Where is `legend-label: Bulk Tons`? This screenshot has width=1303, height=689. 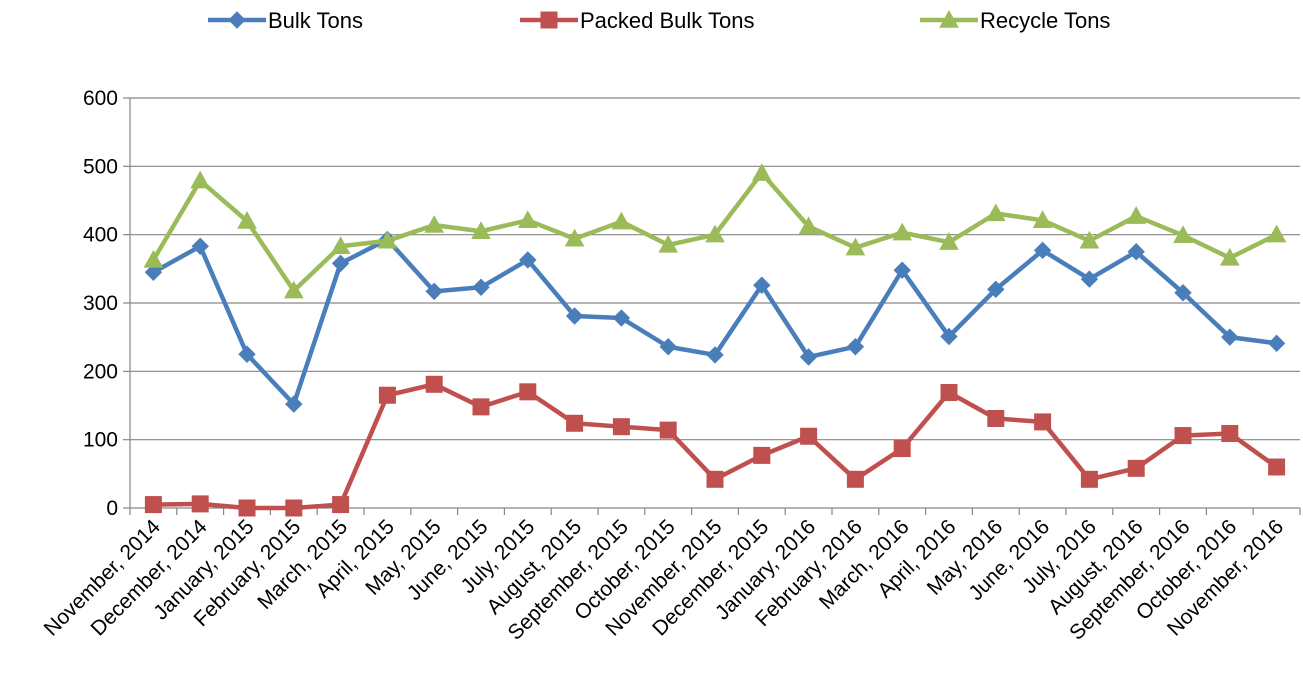
legend-label: Bulk Tons is located at coordinates (315, 20).